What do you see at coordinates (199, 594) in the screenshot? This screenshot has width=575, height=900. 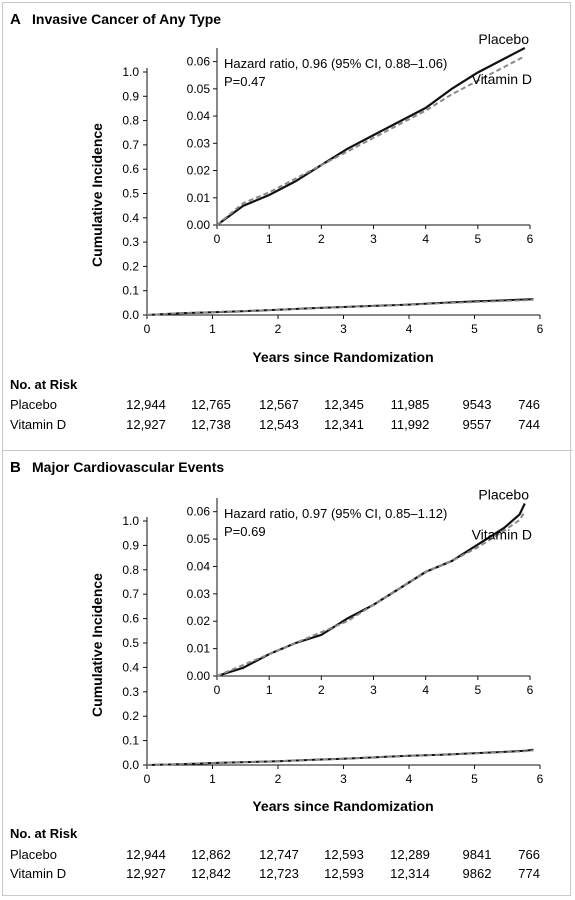 I see `inset-y-tick-label: 0.03` at bounding box center [199, 594].